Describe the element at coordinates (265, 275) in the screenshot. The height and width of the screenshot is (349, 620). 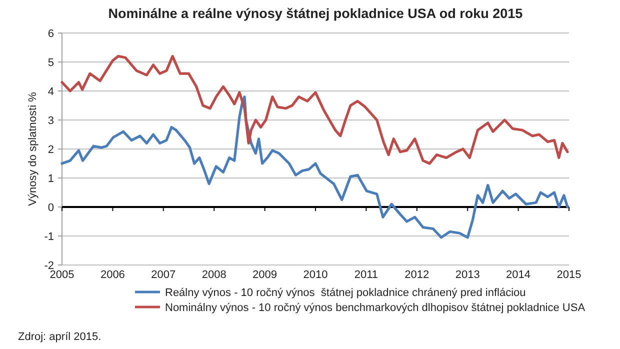
I see `x-tick-label: 2009` at that location.